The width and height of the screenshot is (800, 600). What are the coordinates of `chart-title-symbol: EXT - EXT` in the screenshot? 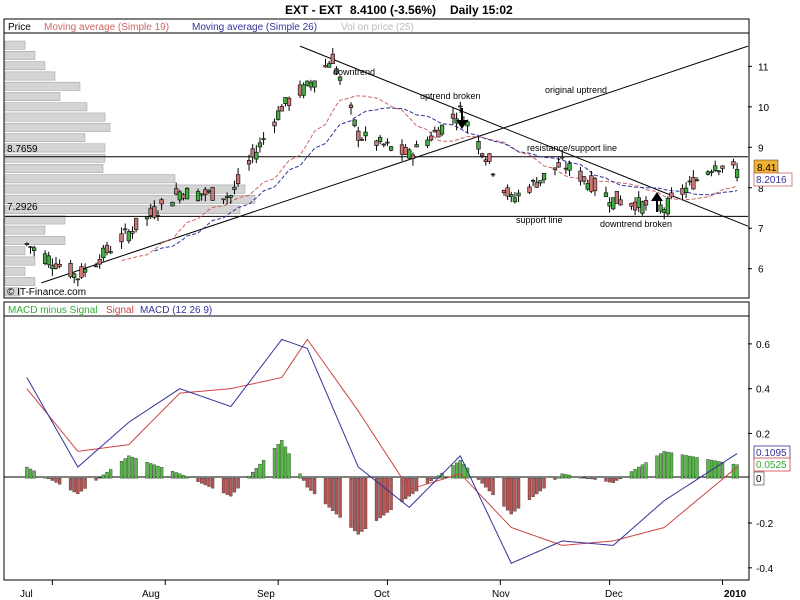 It's located at (314, 10).